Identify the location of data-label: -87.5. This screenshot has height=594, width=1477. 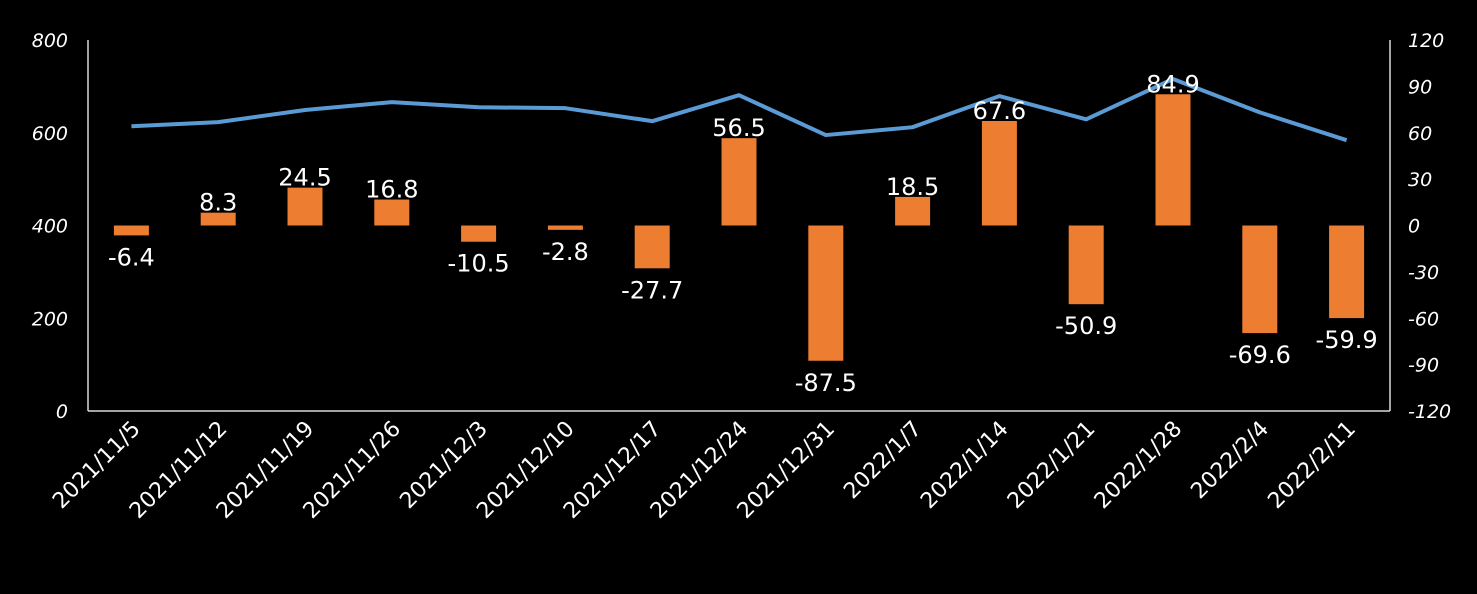
(826, 383).